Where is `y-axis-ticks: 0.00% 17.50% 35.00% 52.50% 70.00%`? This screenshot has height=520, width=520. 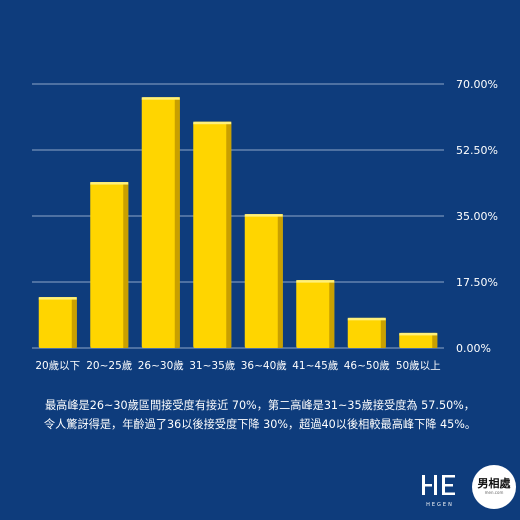
y-axis-ticks: 0.00% 17.50% 35.00% 52.50% 70.00% is located at coordinates (477, 216).